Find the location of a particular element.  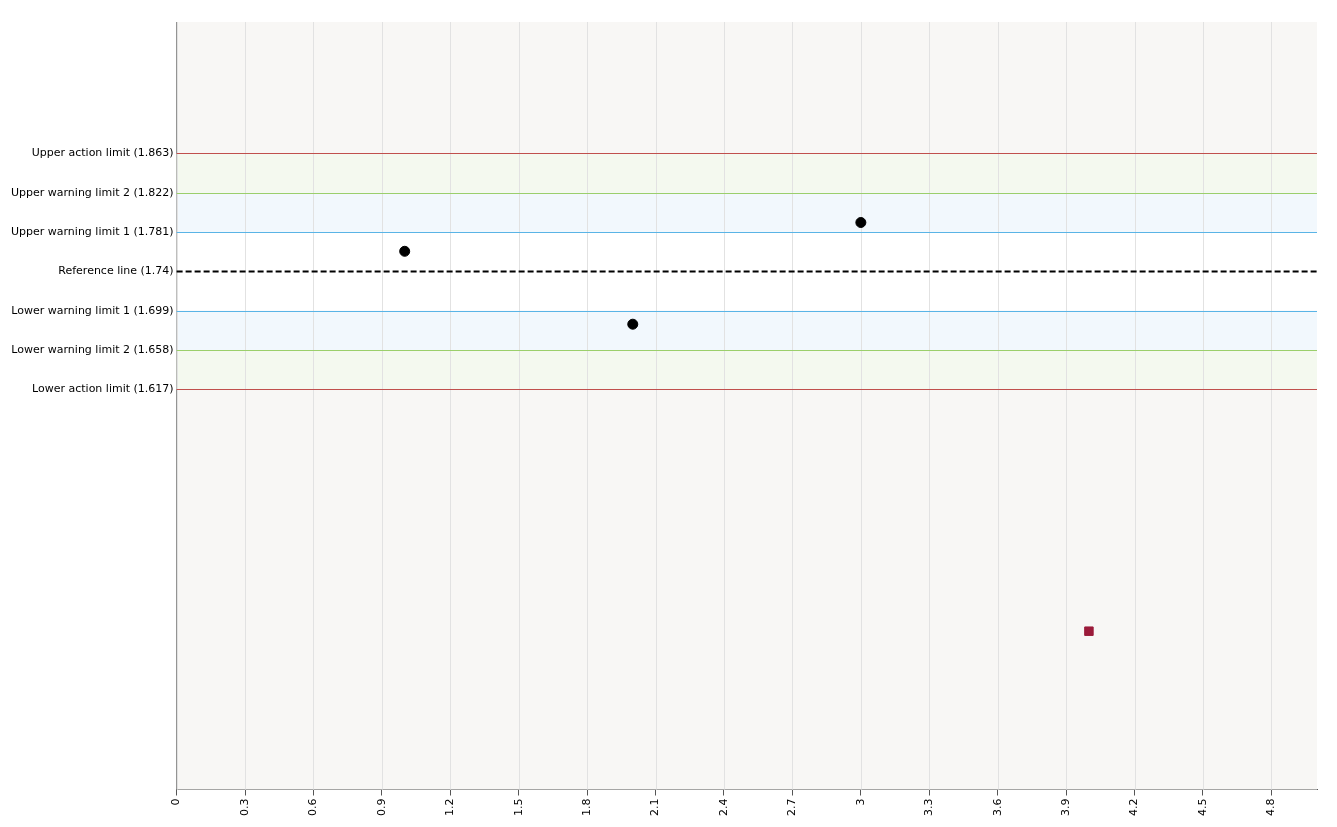

x-tick-label: 3.6 is located at coordinates (997, 807).